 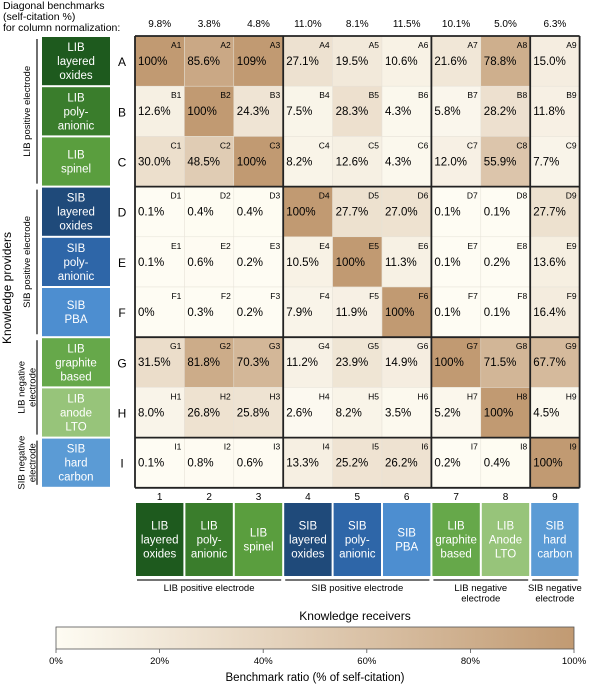 I want to click on cell-id: D1, so click(x=176, y=196).